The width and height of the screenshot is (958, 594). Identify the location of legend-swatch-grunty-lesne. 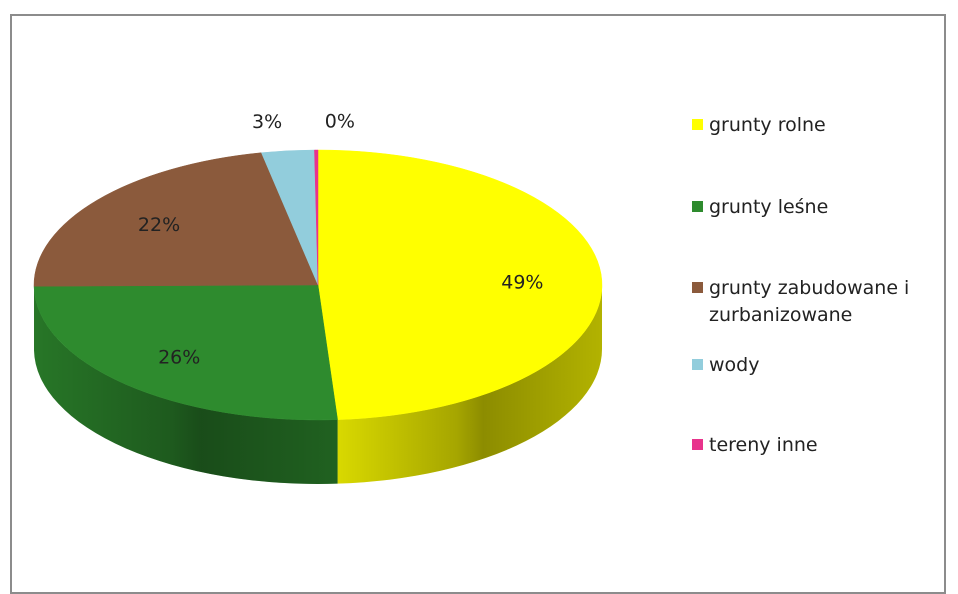
(697, 206).